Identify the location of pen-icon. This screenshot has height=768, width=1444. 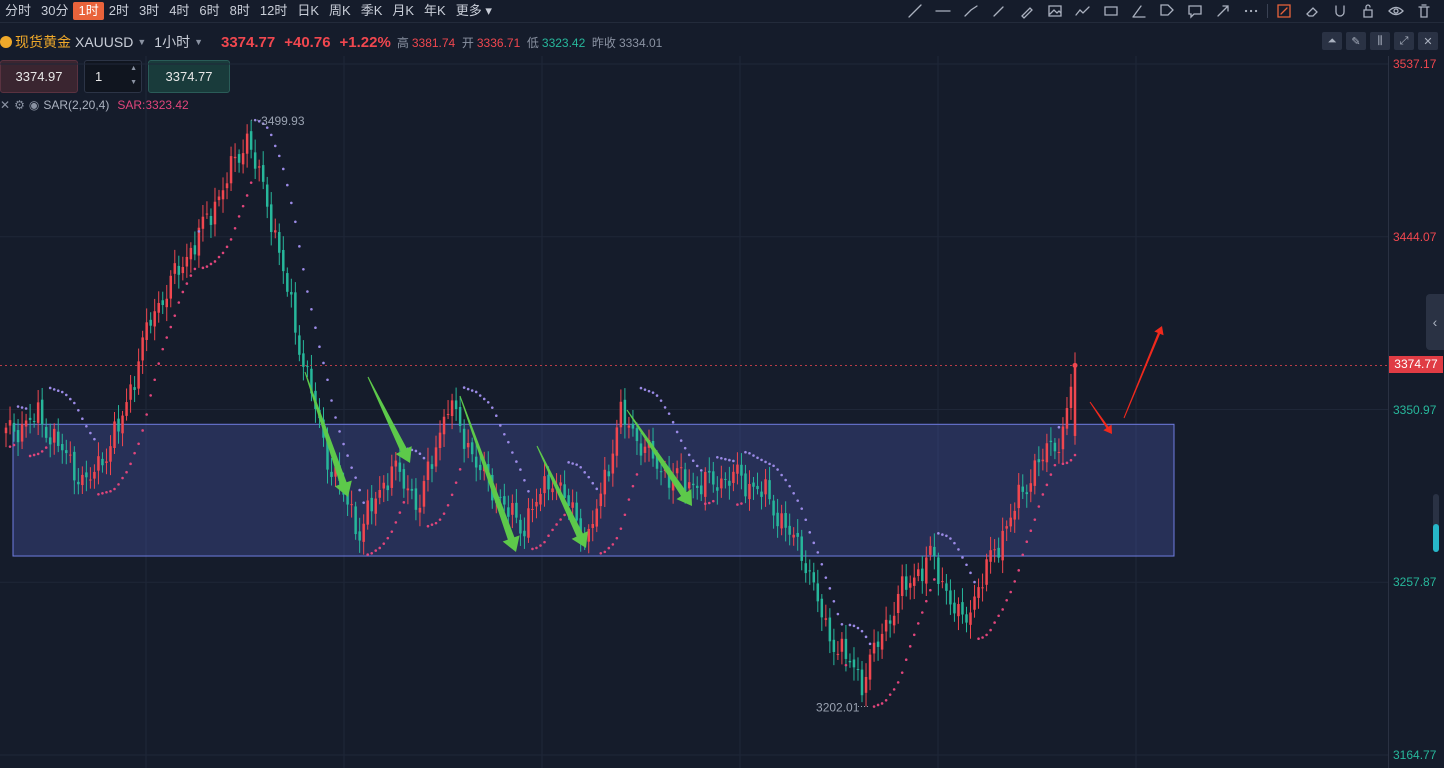
(1027, 11).